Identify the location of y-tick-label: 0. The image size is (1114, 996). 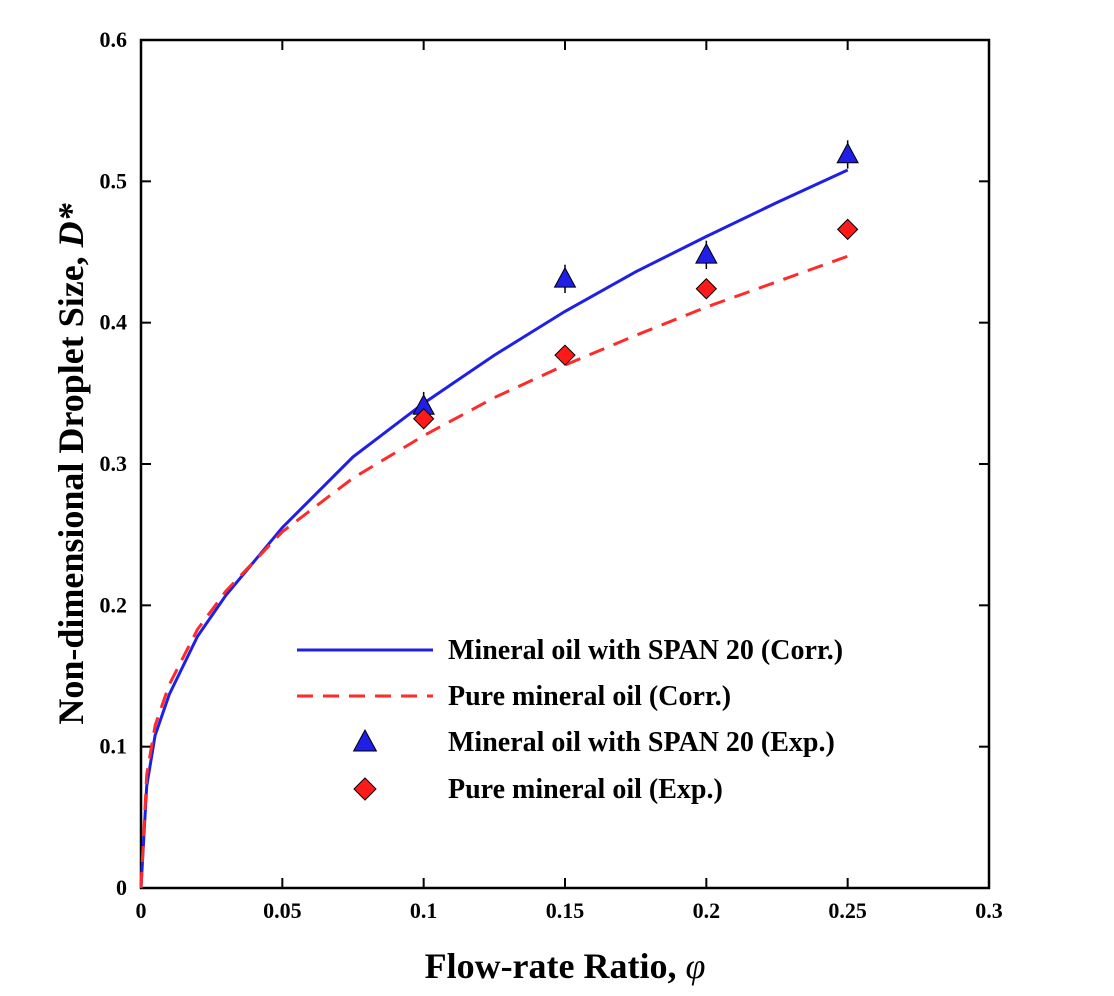
(121, 887).